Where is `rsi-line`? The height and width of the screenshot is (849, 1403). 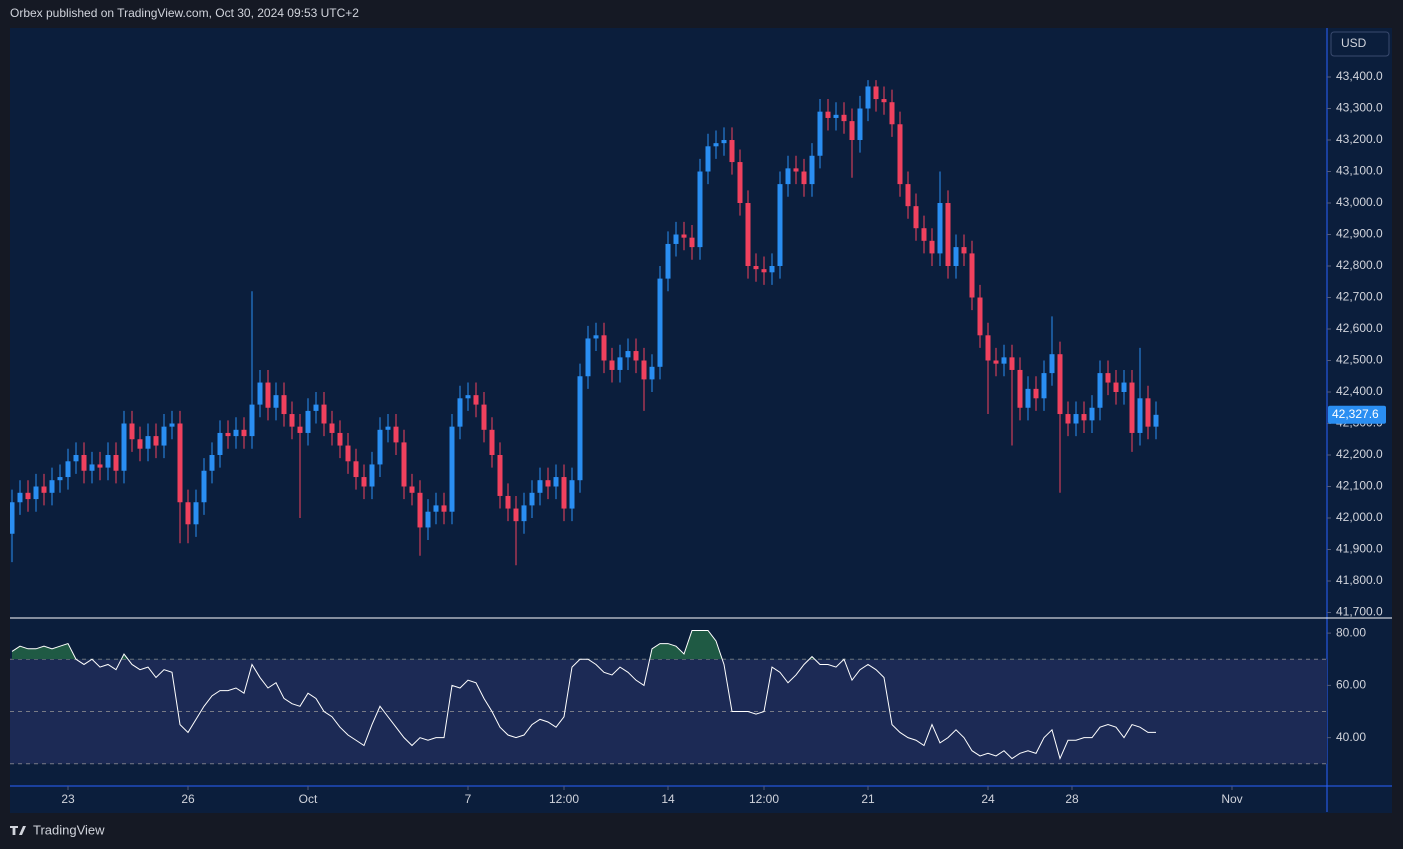
rsi-line is located at coordinates (583, 695).